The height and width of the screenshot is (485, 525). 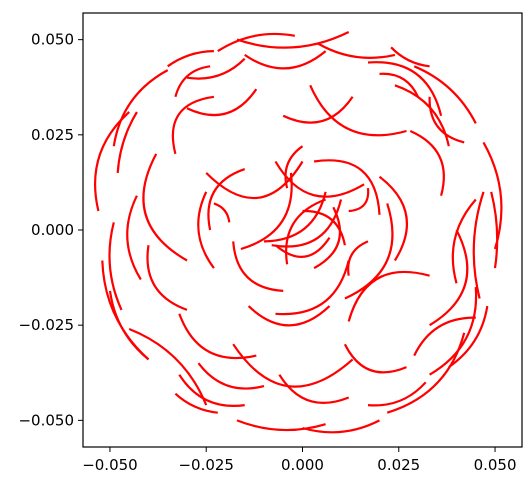 I want to click on x-axis: −0.050 −0.025 0.000 0.025 0.050, so click(x=299, y=460).